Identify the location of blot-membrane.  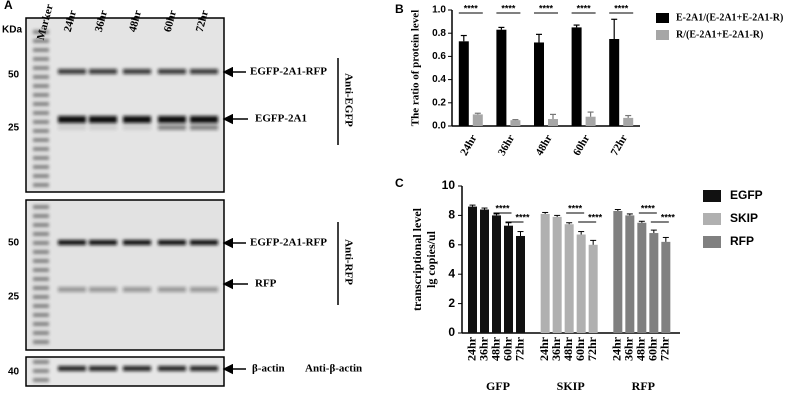
(125, 275).